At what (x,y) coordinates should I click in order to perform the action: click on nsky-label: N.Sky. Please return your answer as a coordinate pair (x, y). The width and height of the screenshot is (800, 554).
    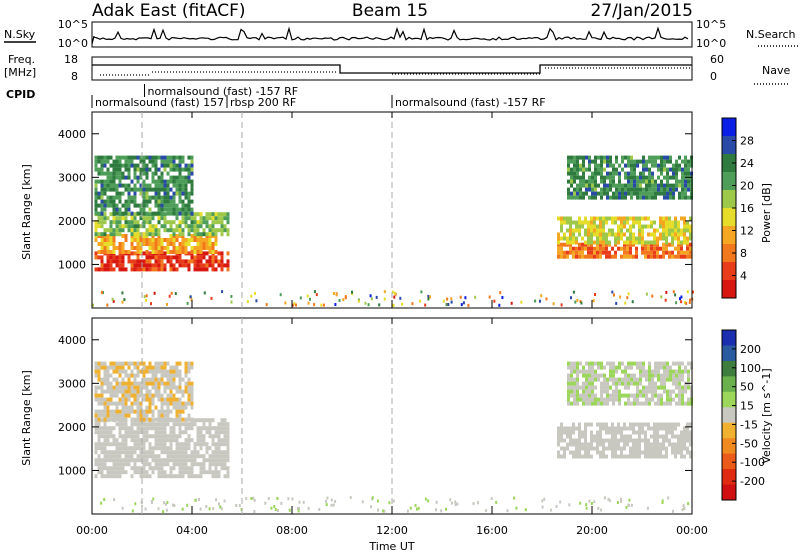
    Looking at the image, I should click on (20, 34).